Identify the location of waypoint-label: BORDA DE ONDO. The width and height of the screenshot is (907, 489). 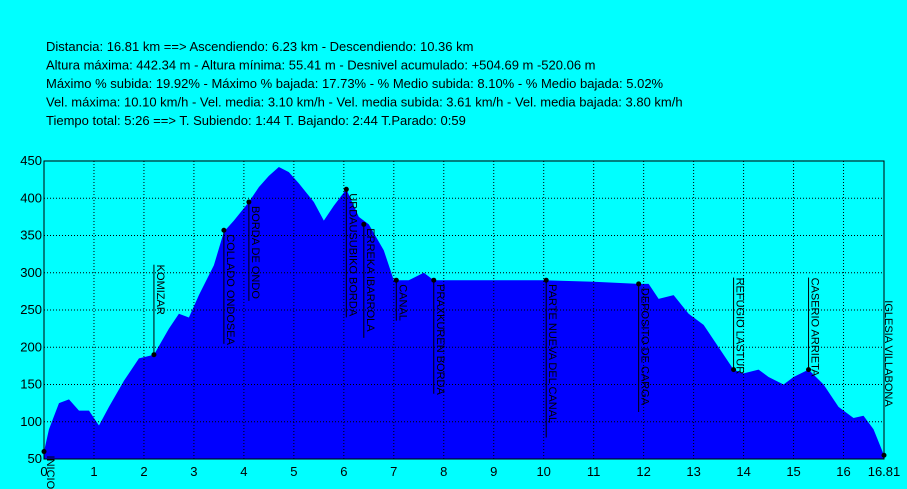
(255, 252).